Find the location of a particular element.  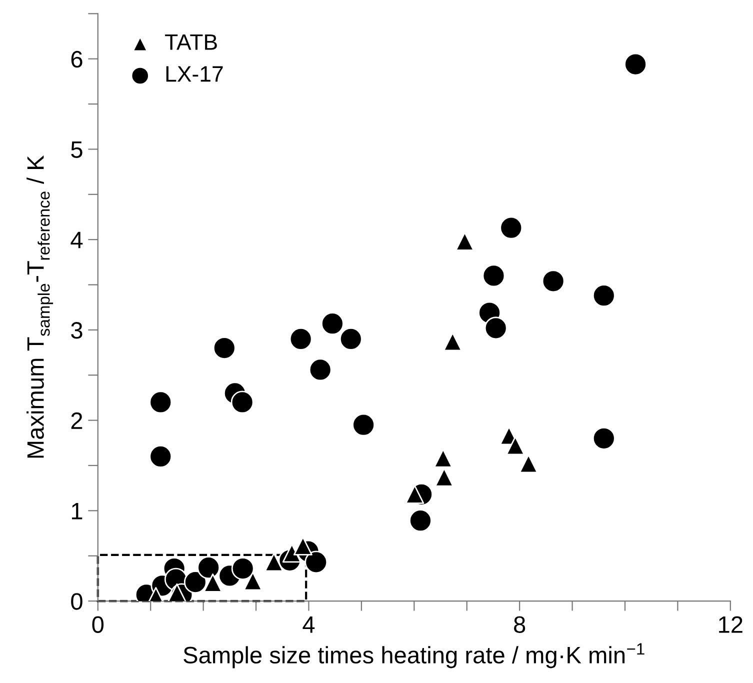

x-tick-label: 12 is located at coordinates (730, 624).